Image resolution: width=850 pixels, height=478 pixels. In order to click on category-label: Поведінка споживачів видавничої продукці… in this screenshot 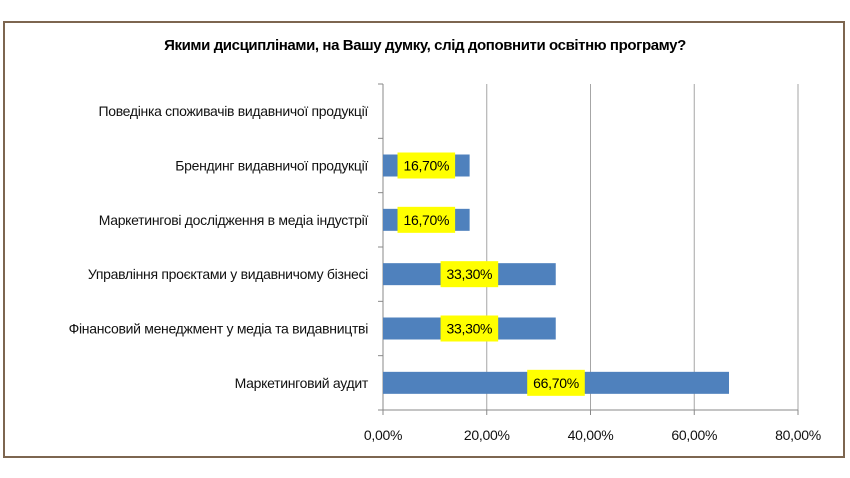, I will do `click(233, 111)`.